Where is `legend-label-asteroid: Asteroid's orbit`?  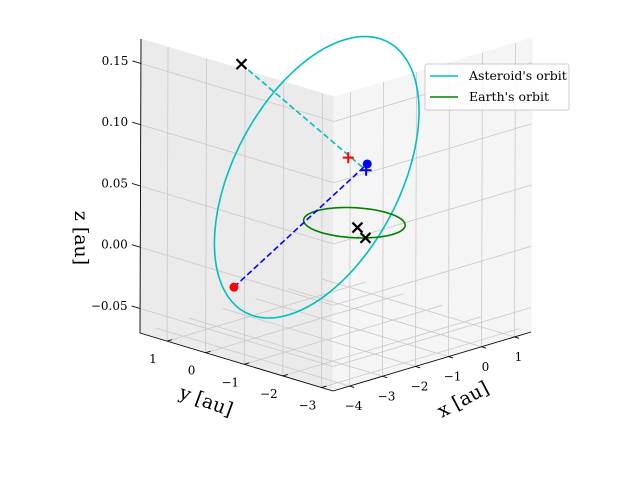 legend-label-asteroid: Asteroid's orbit is located at coordinates (517, 75).